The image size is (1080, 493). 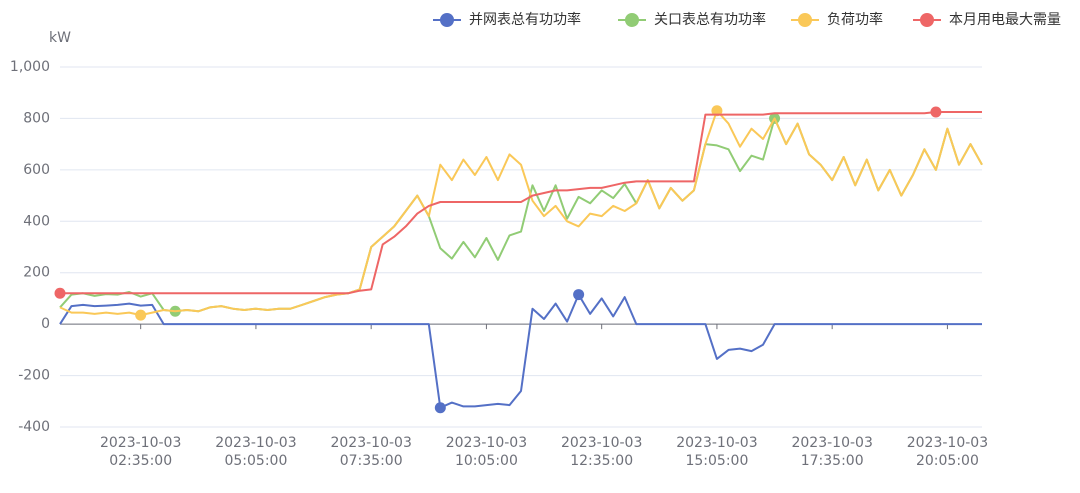 What do you see at coordinates (370, 452) in the screenshot?
I see `x-tick-label: 2023-10-03 07:35:00` at bounding box center [370, 452].